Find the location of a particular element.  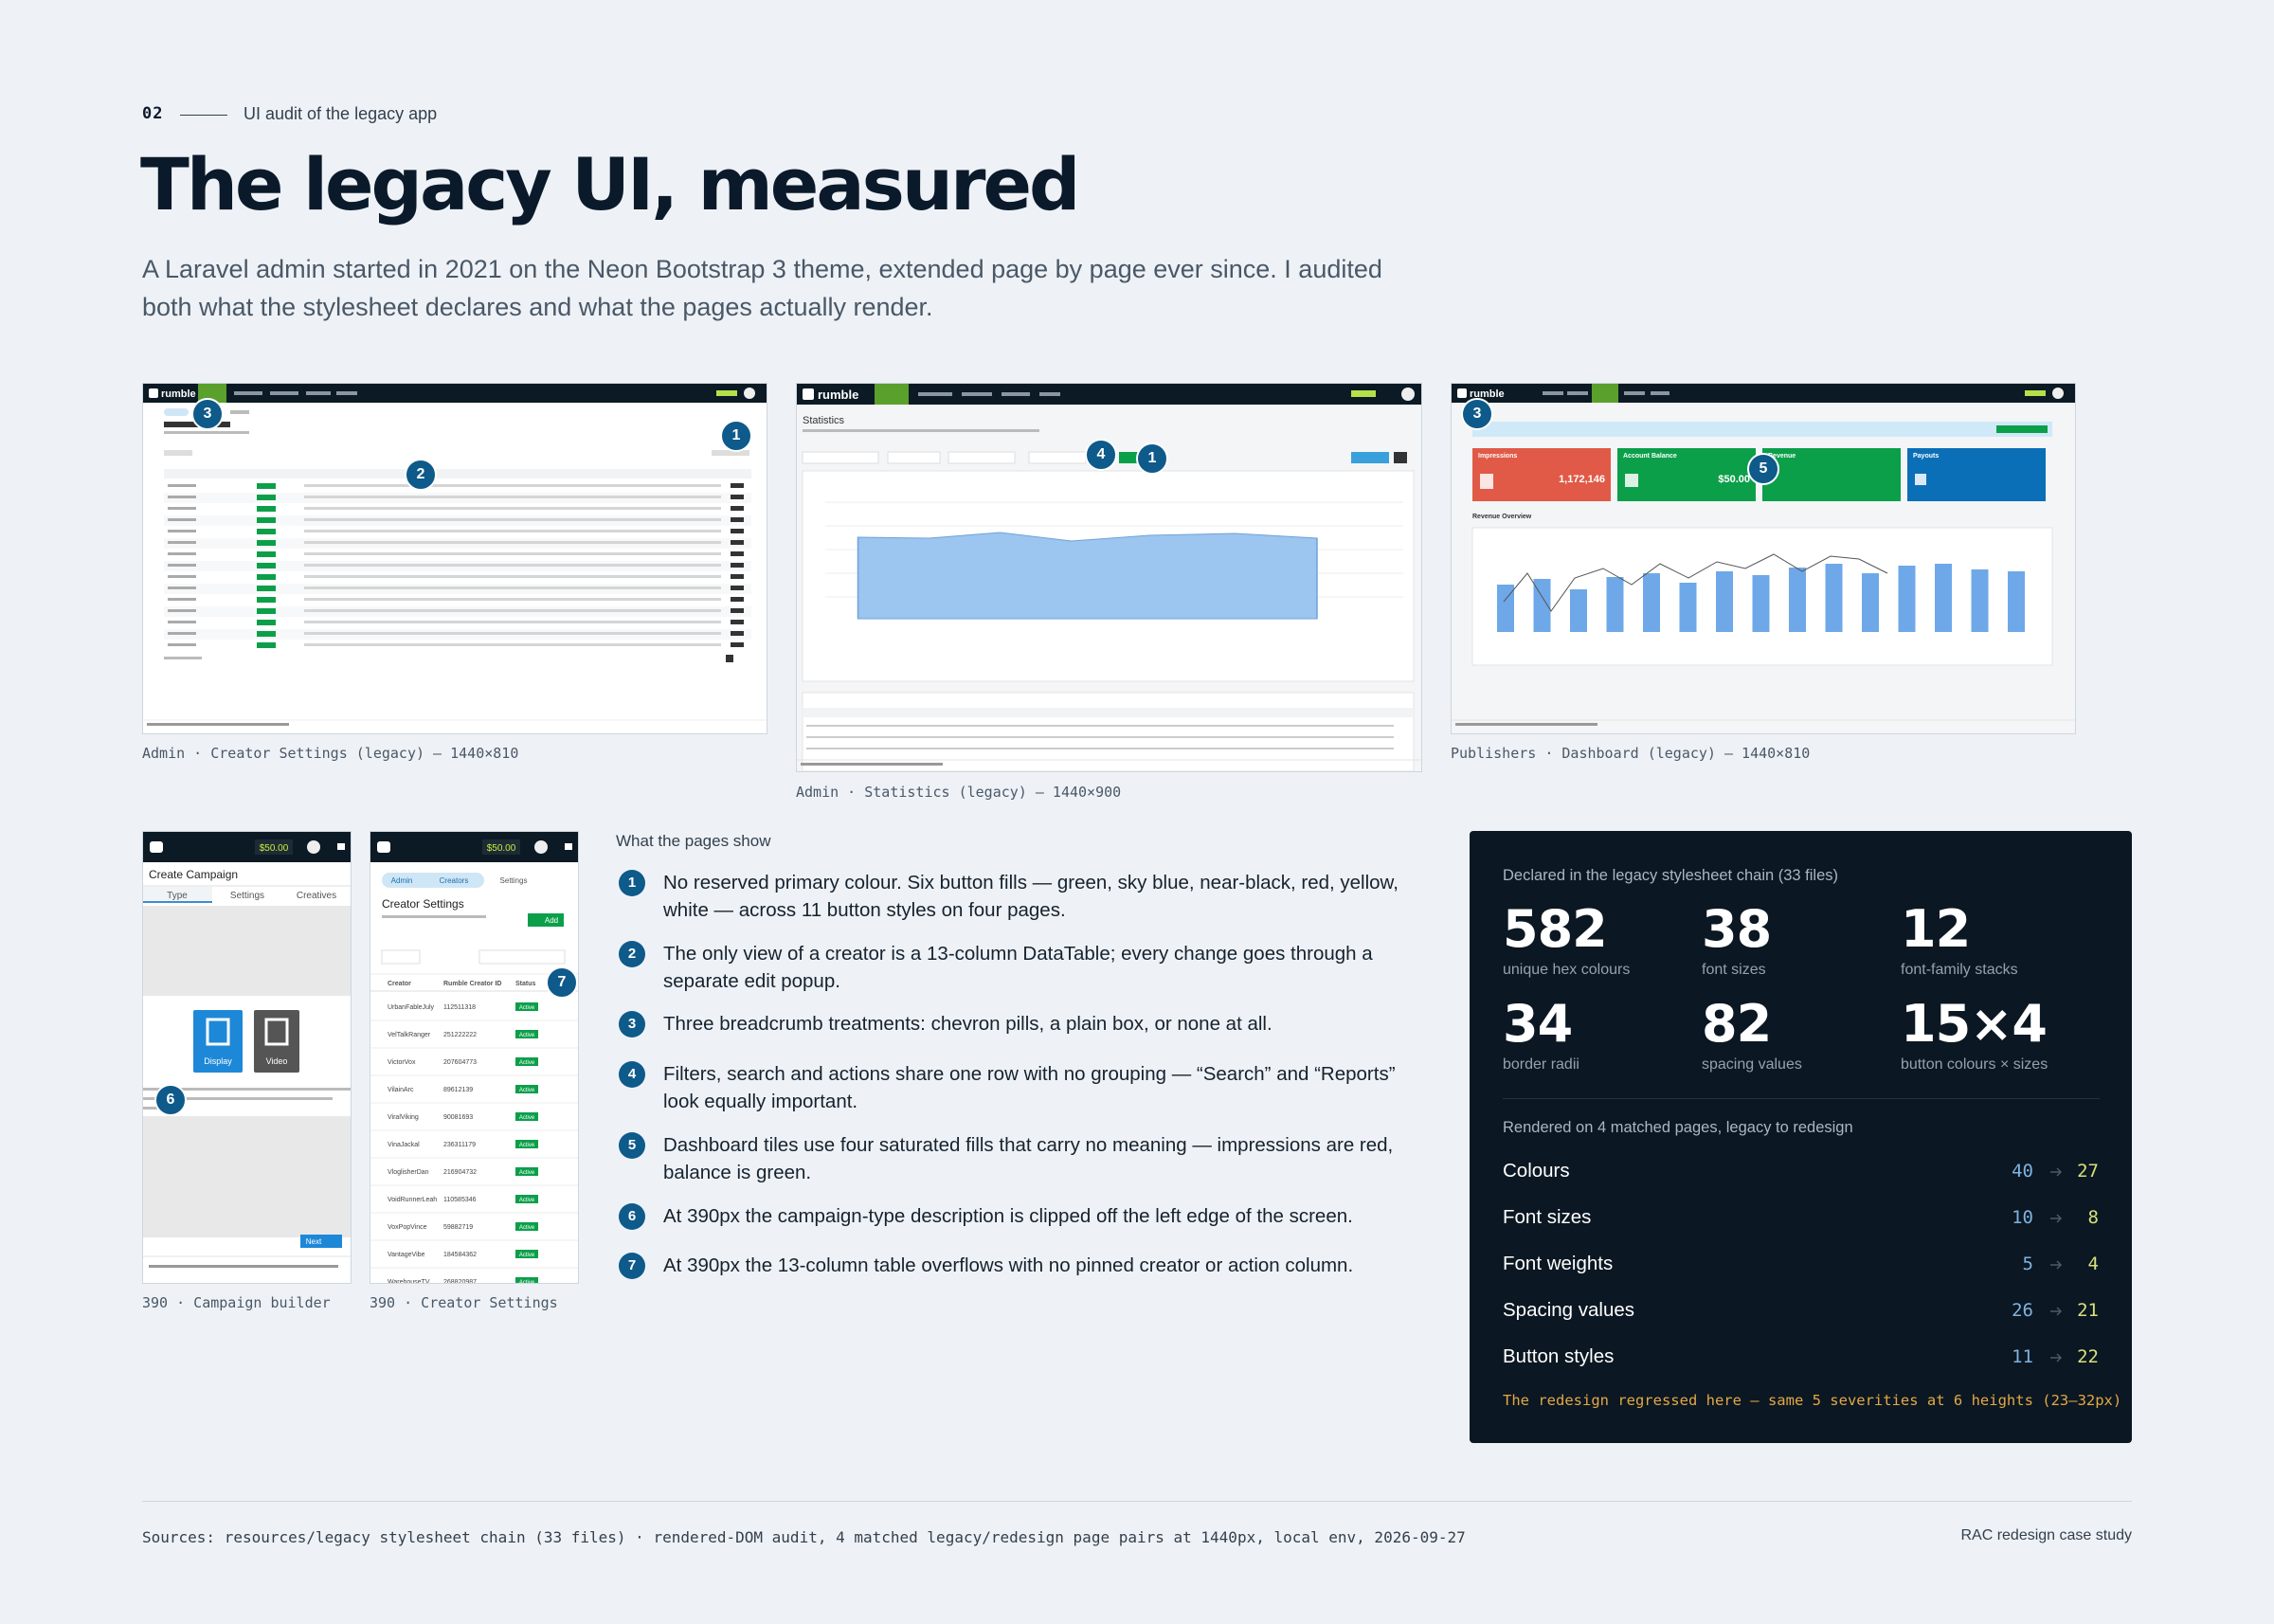

legacy-value: 5 is located at coordinates (2028, 1264).